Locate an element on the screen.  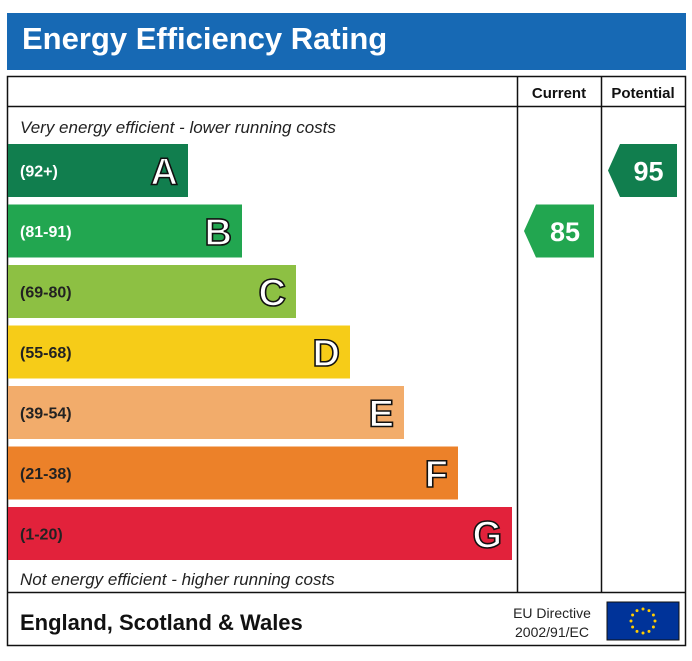
band-bar-b is located at coordinates (125, 231).